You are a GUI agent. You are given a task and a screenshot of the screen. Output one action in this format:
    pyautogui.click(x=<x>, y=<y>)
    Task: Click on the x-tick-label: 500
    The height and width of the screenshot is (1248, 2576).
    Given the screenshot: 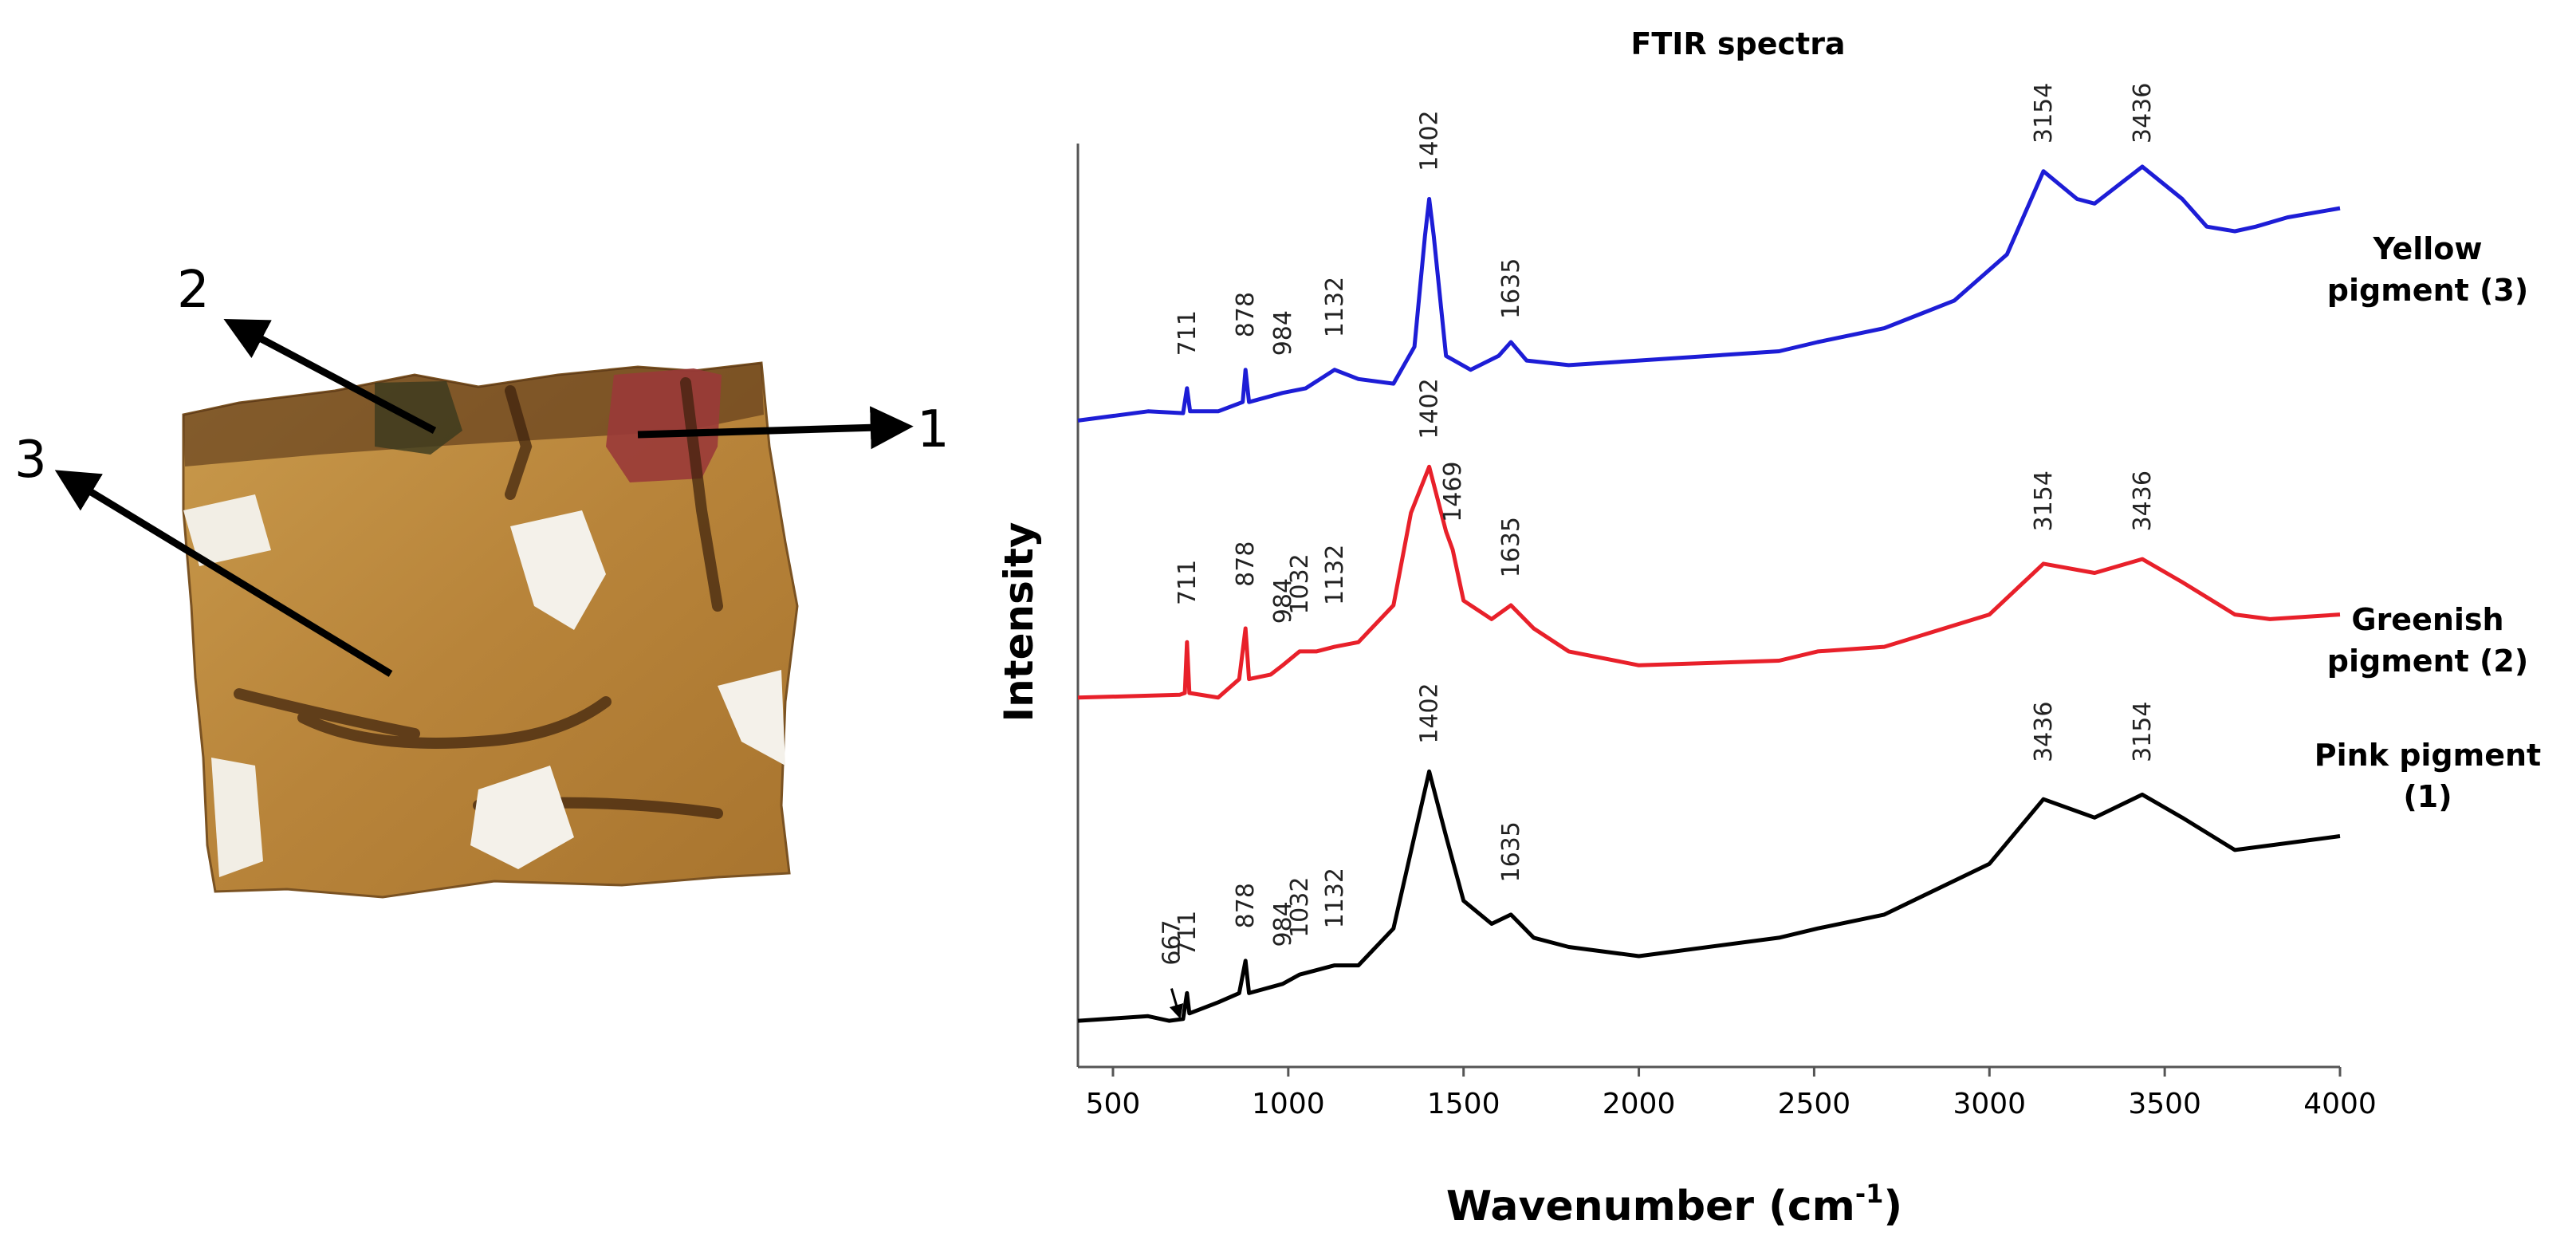 What is the action you would take?
    pyautogui.click(x=1114, y=1104)
    